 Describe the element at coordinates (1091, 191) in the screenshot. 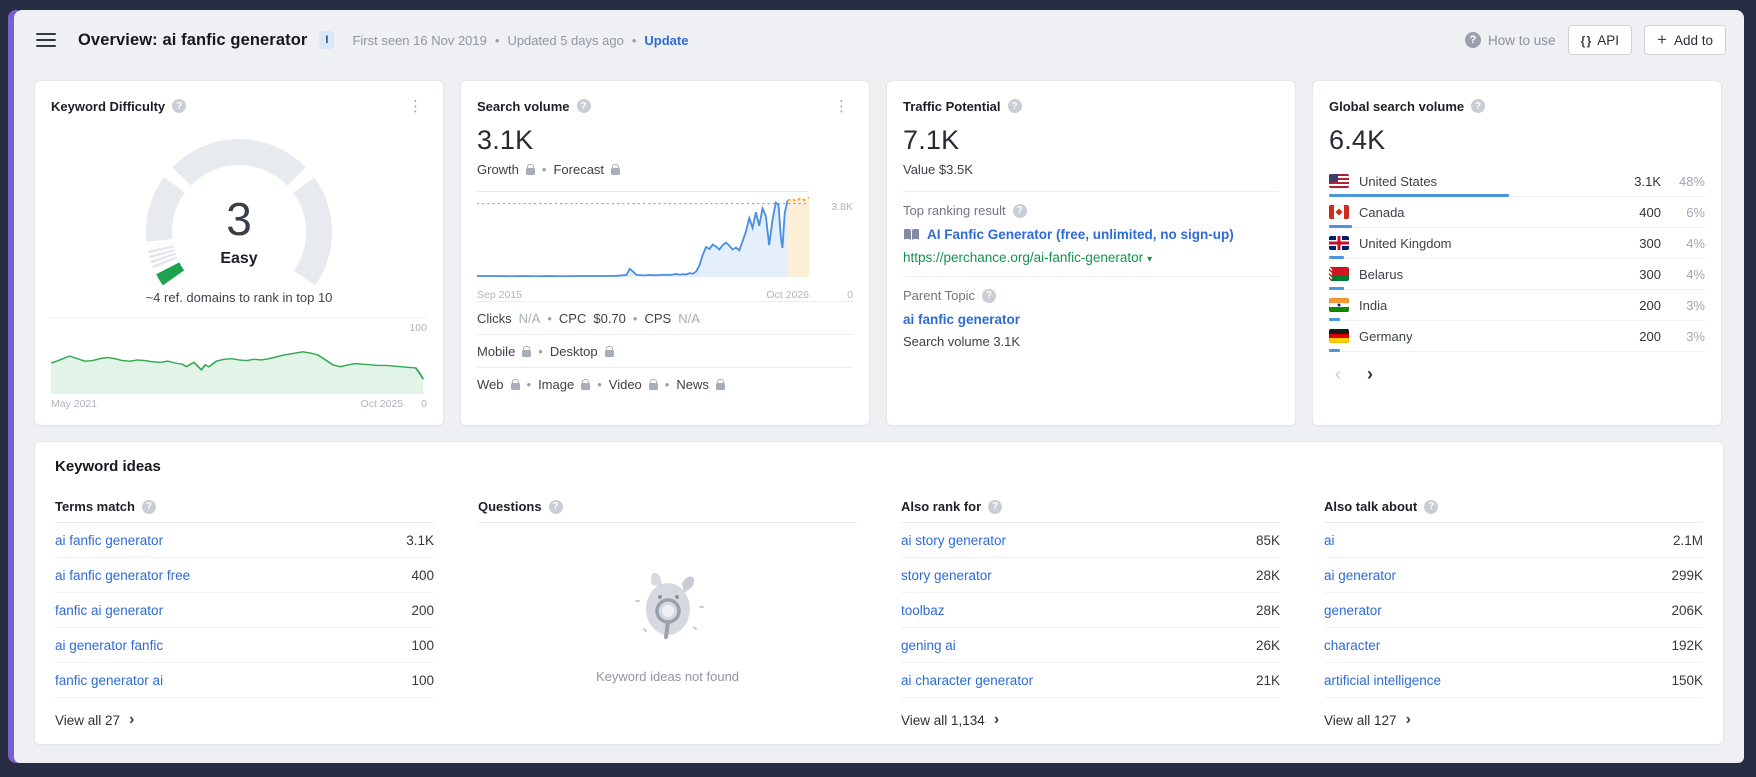

I see `divider` at that location.